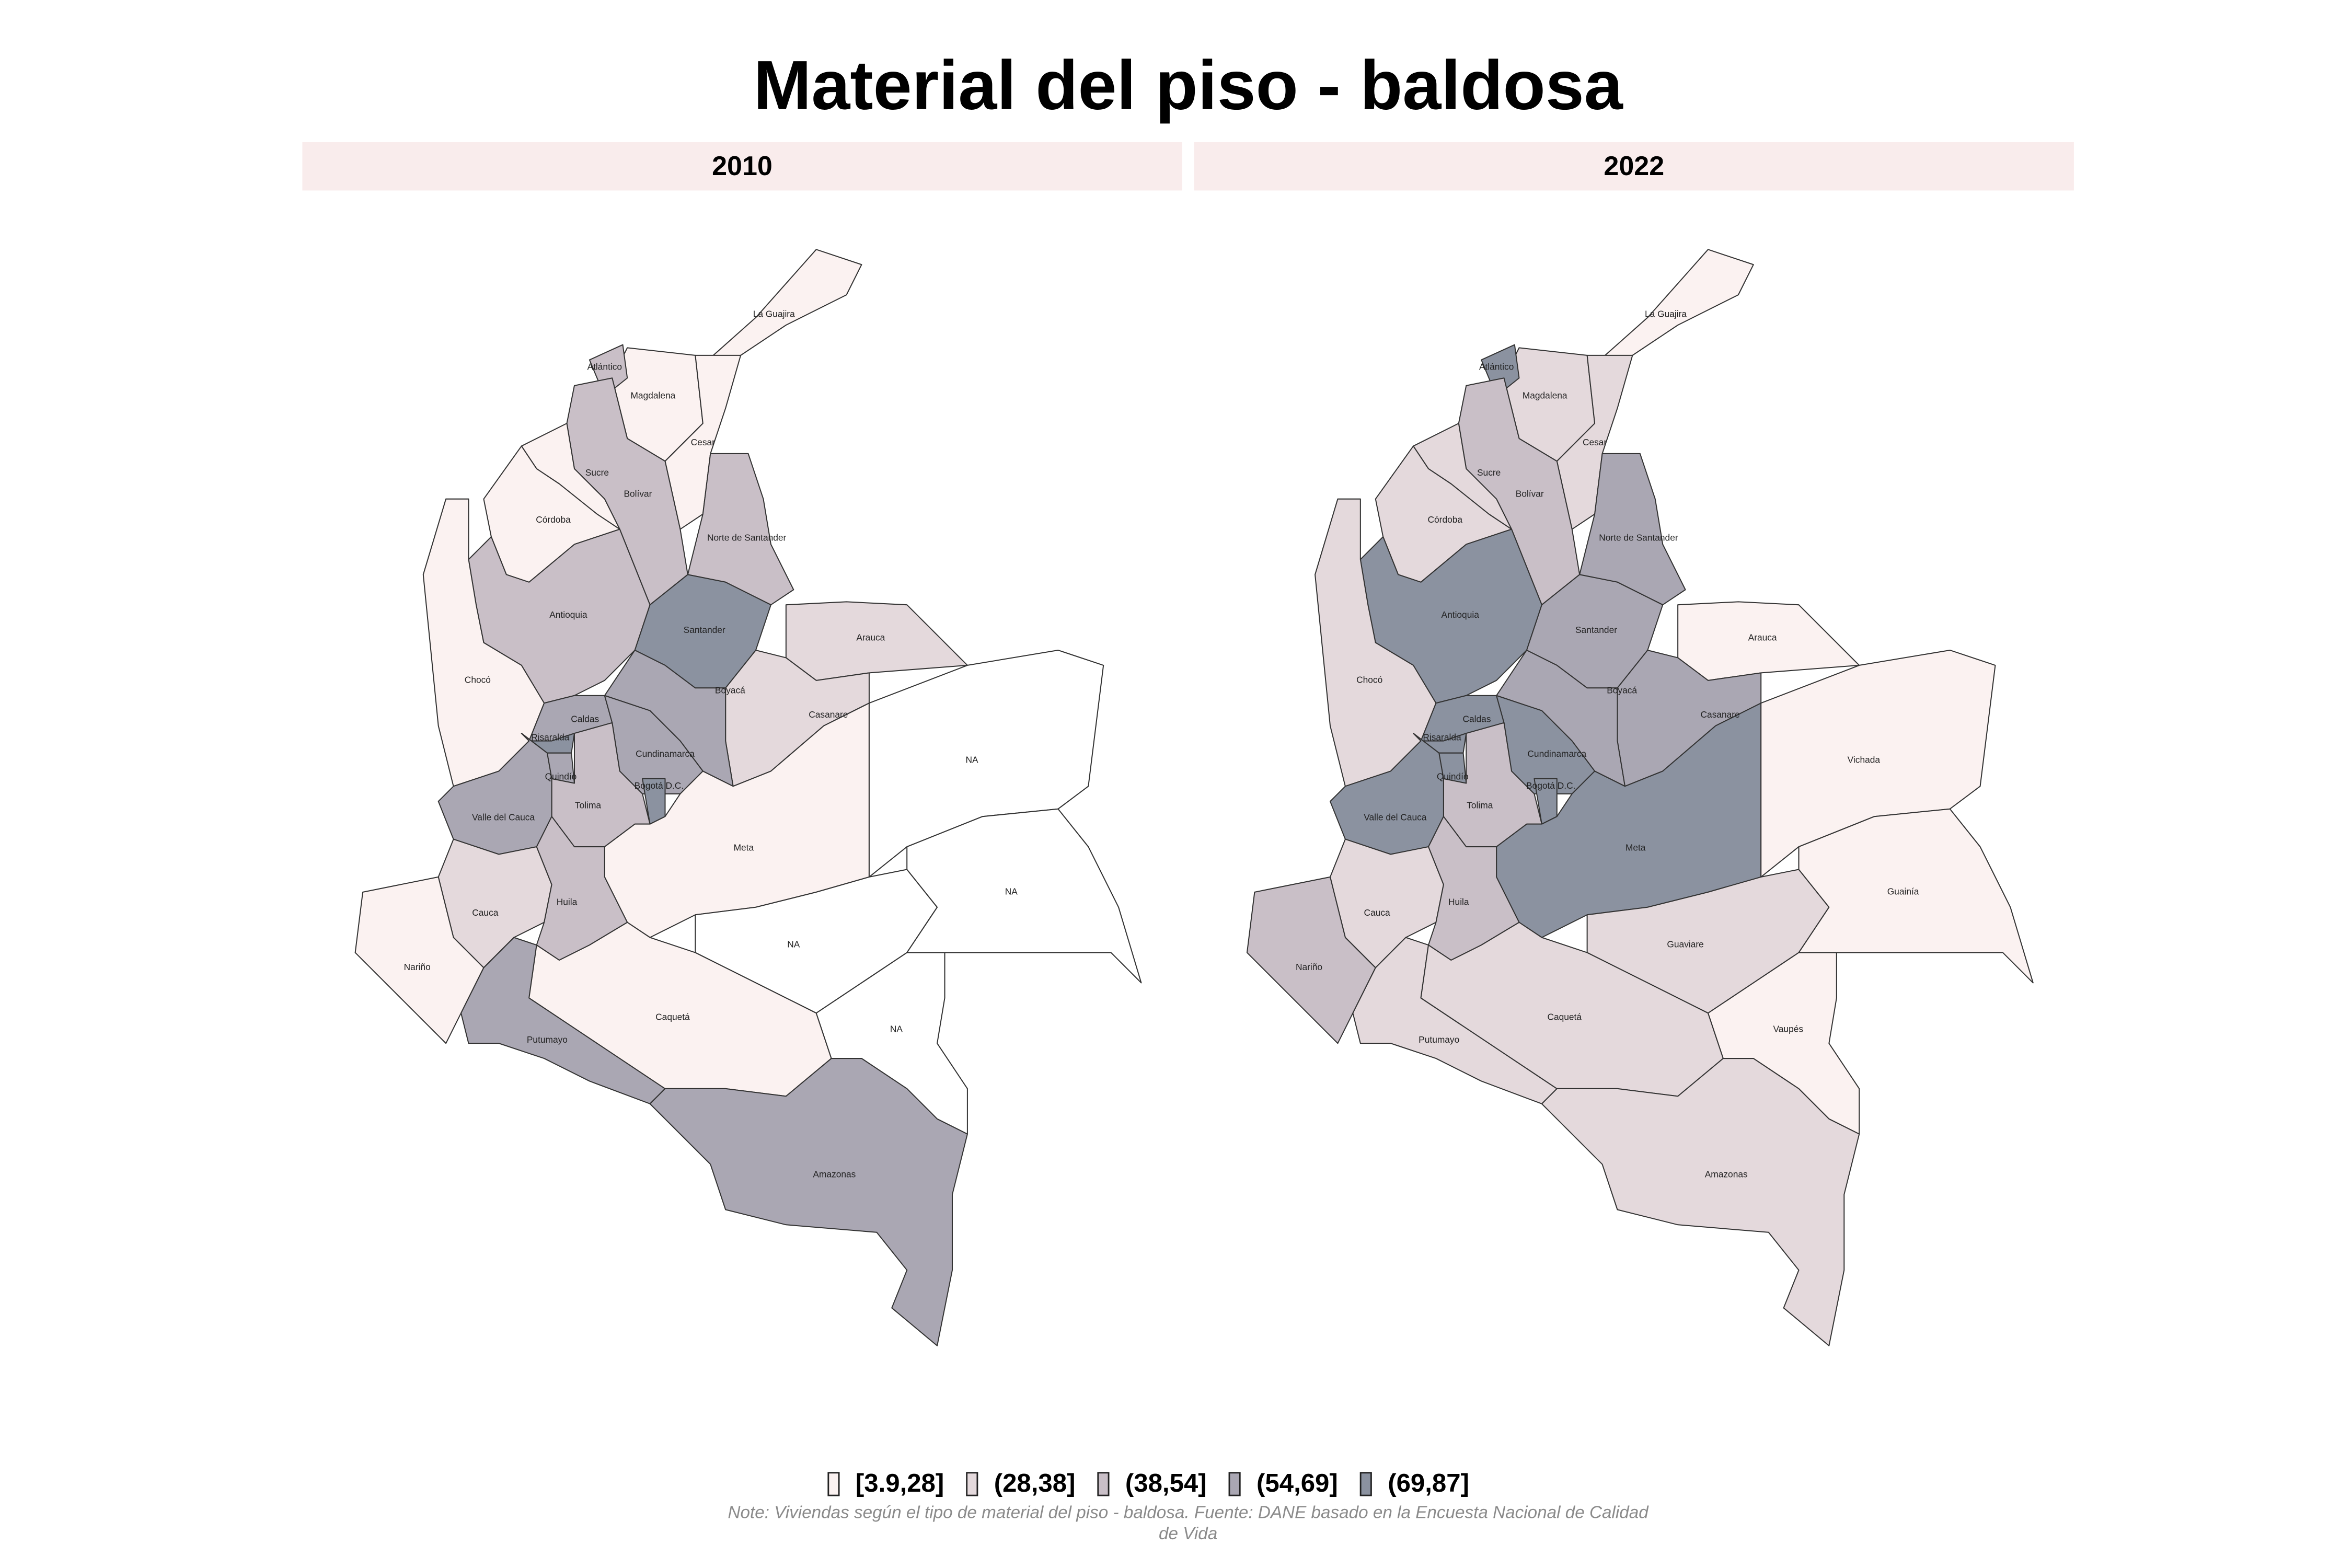  I want to click on department-label: Guainía, so click(1903, 891).